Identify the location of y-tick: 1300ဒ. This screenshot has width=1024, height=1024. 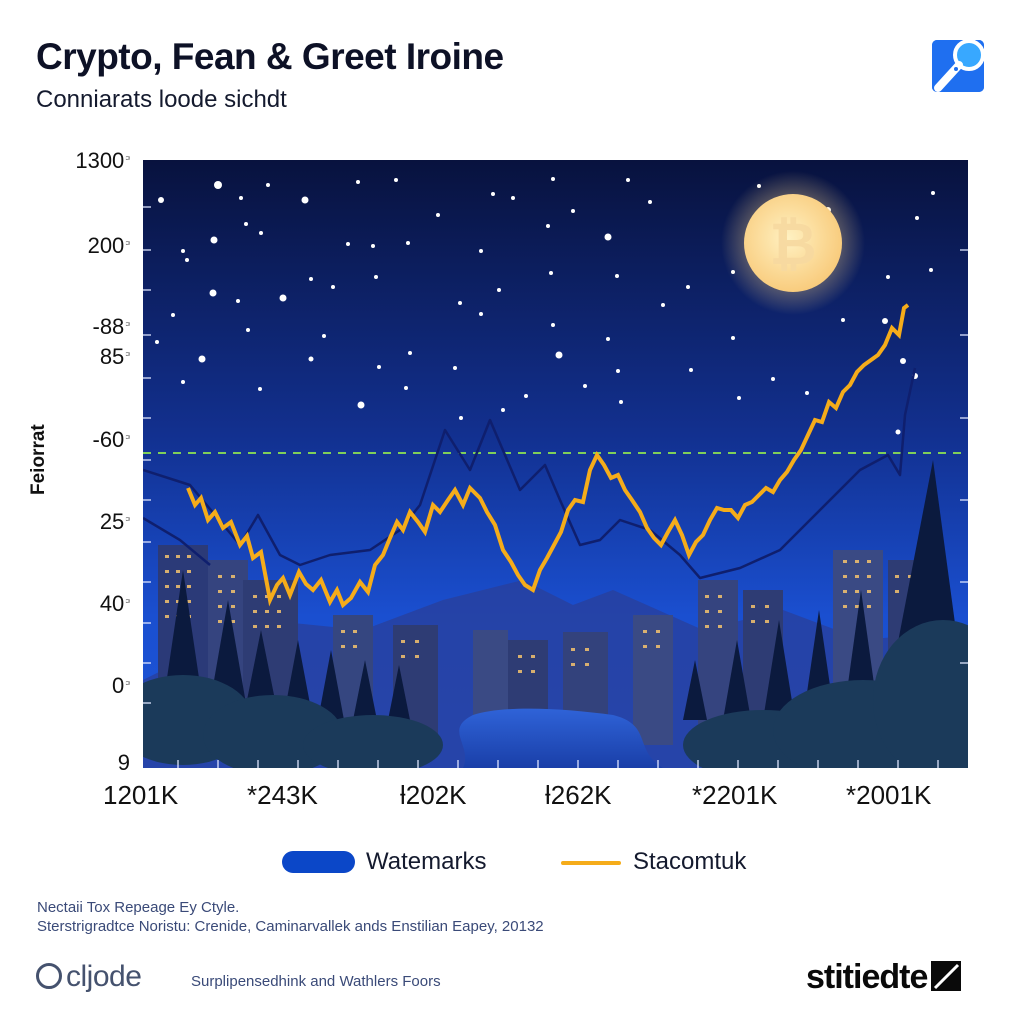
(84, 161).